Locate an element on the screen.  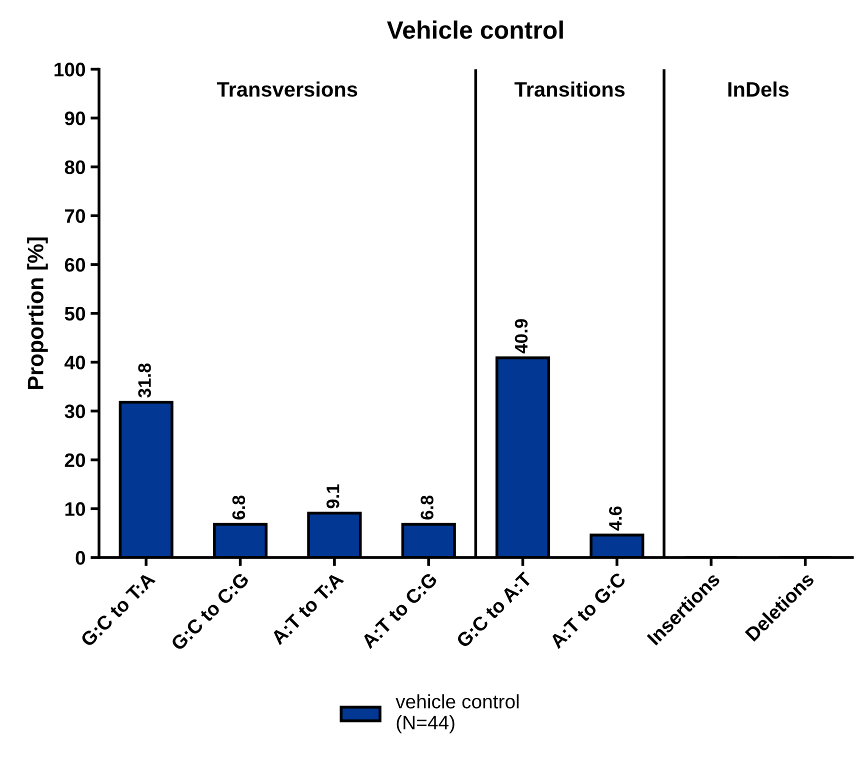
x-tick-label: G:C to A:T is located at coordinates (494, 609).